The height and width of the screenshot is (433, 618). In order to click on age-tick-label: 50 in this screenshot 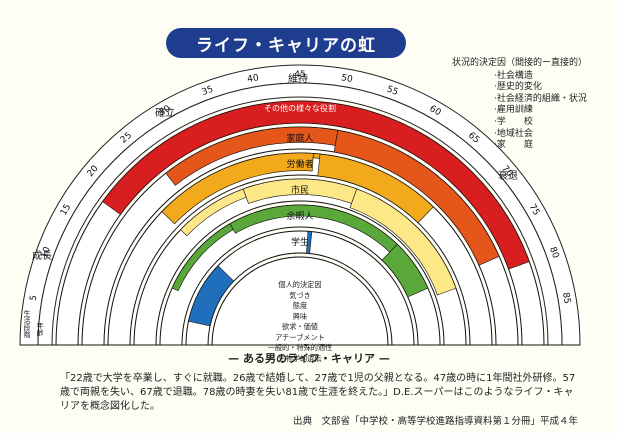, I will do `click(346, 79)`.